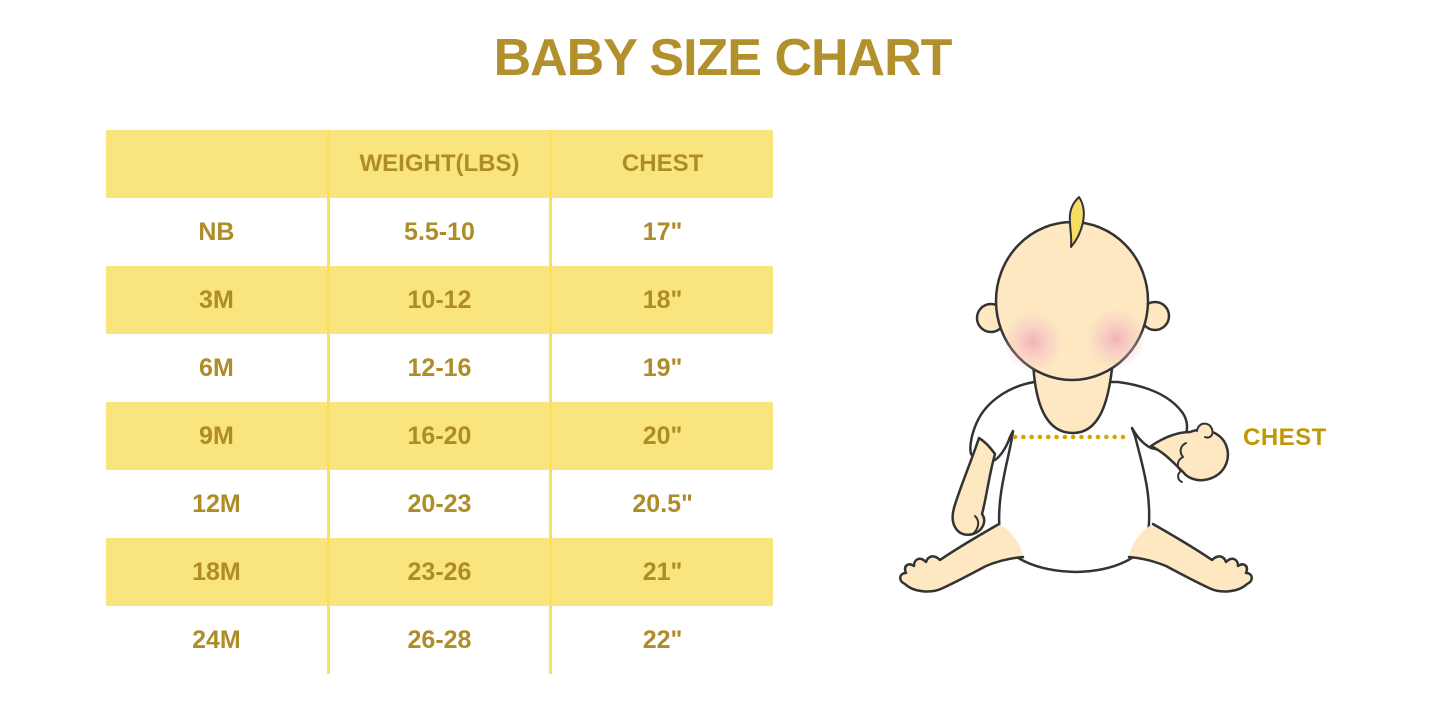 The image size is (1445, 723). Describe the element at coordinates (1181, 462) in the screenshot. I see `baby-fist-fingers` at that location.